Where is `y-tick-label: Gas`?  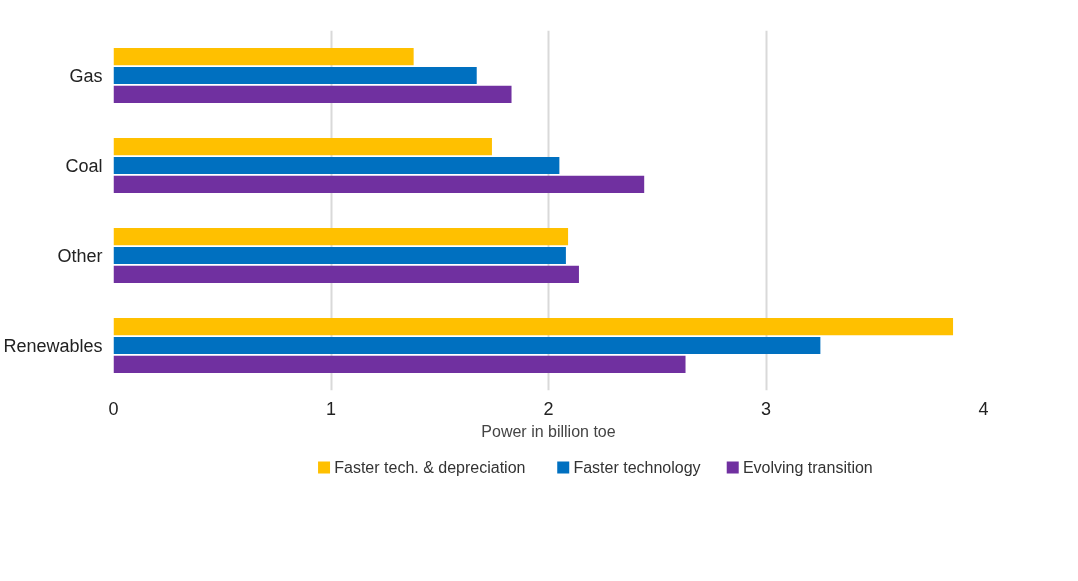
y-tick-label: Gas is located at coordinates (86, 75).